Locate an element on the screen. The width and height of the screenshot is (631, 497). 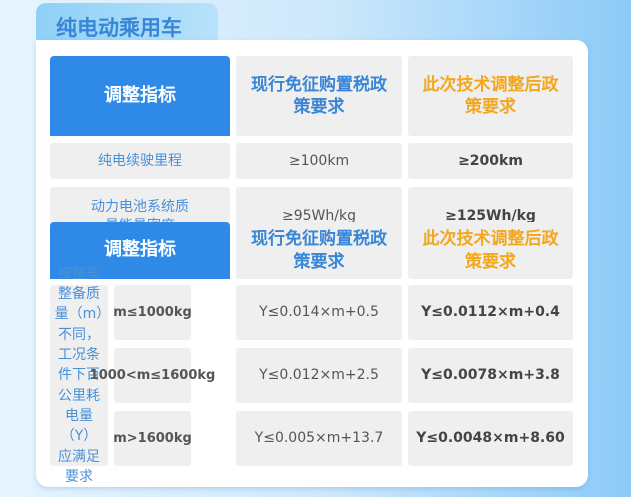
mass-cell: 1000<m≤1600kg is located at coordinates (152, 375).